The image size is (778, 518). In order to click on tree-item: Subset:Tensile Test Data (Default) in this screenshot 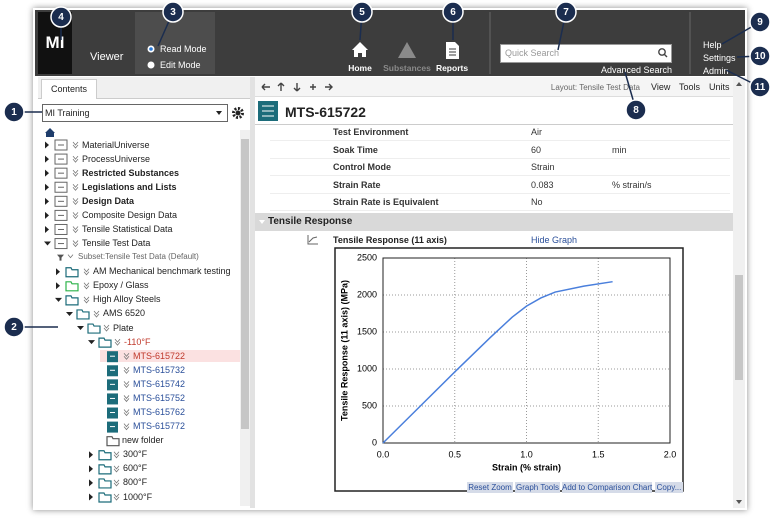, I will do `click(138, 257)`.